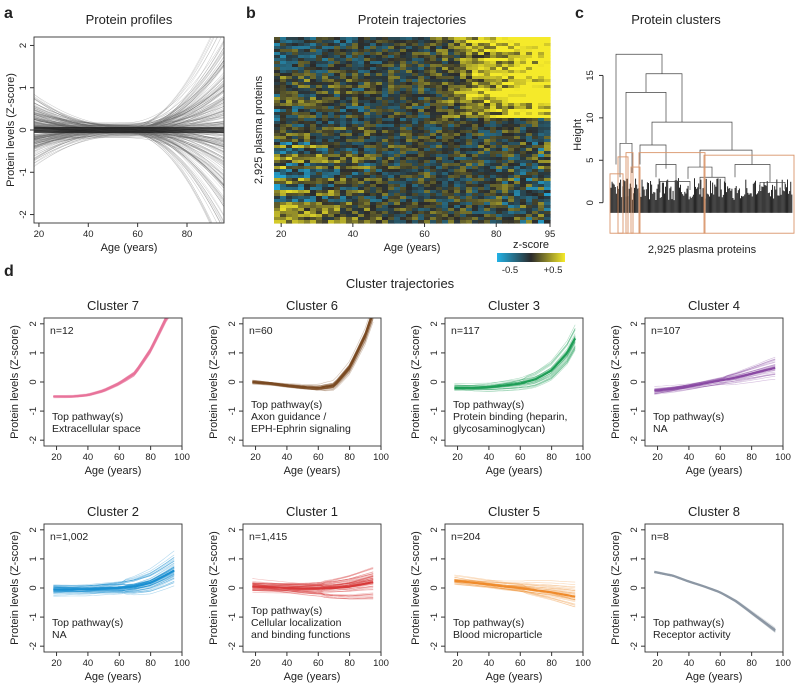 Image resolution: width=800 pixels, height=687 pixels. What do you see at coordinates (129, 94) in the screenshot?
I see `profile-line` at bounding box center [129, 94].